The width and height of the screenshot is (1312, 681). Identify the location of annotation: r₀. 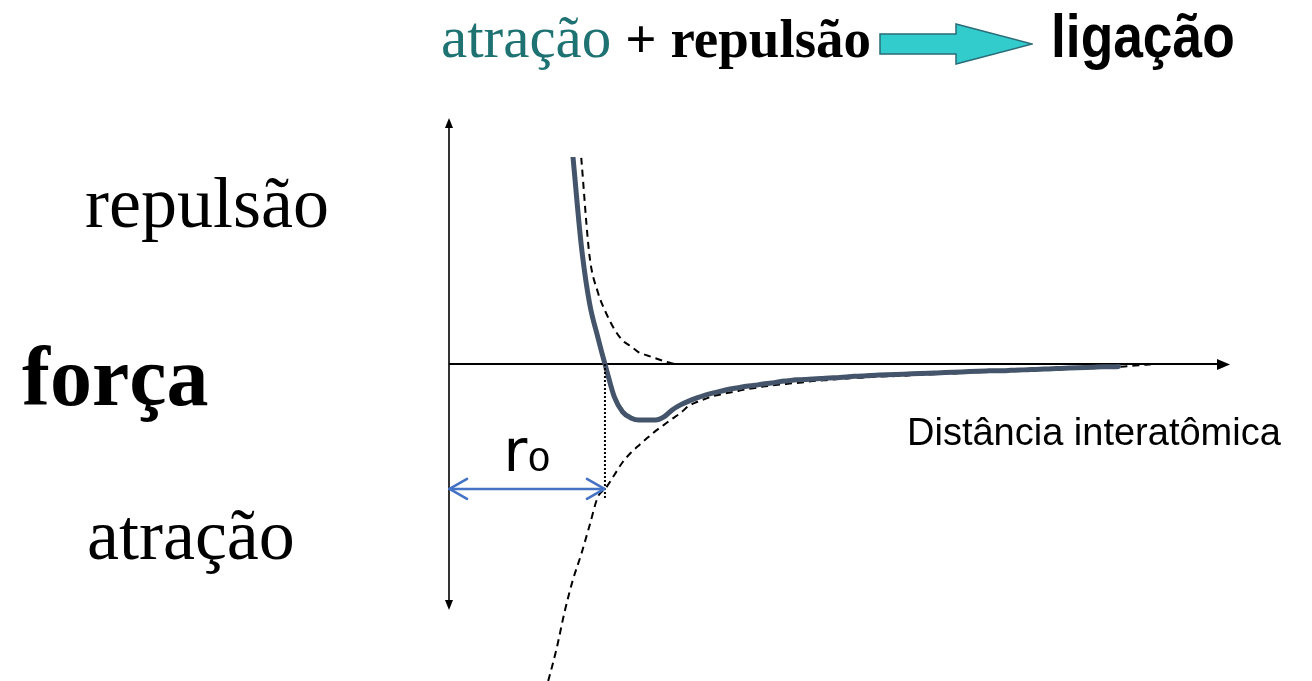
(527, 450).